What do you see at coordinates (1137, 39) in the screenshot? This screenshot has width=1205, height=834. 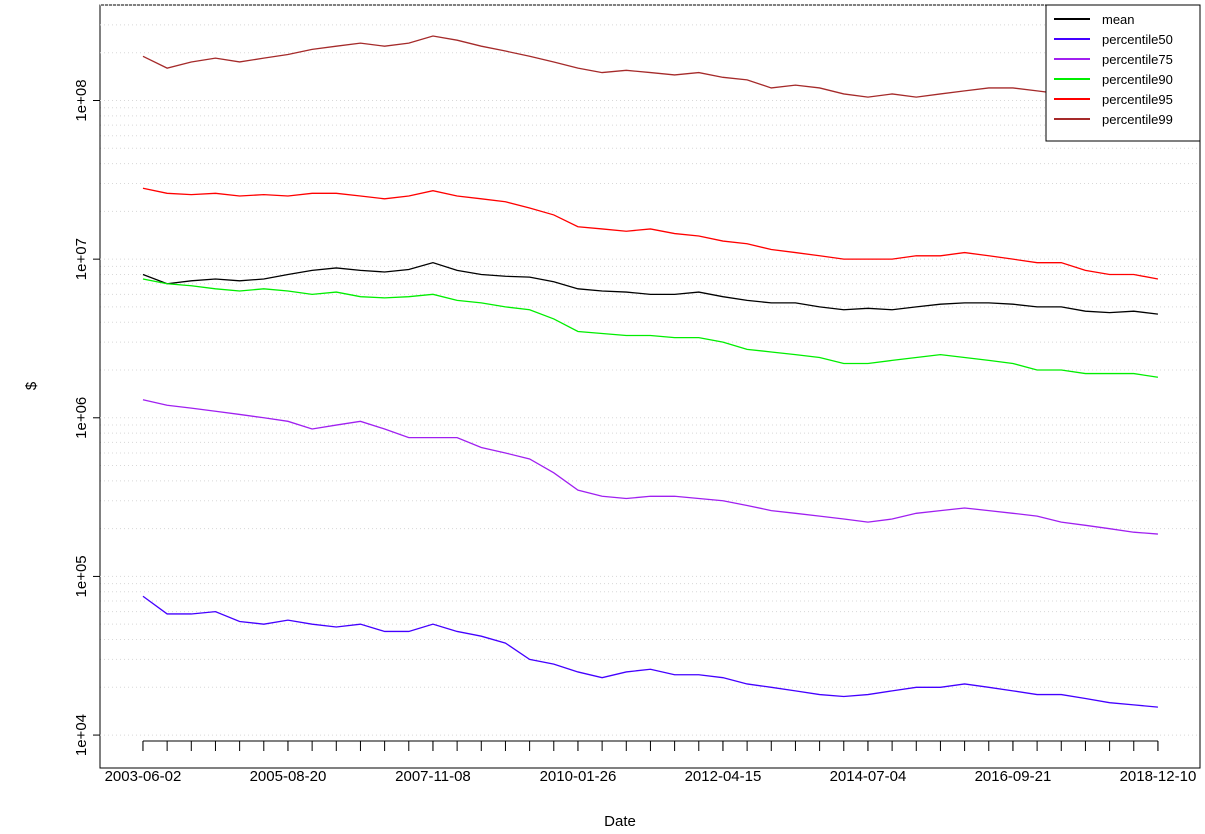 I see `legend-label: percentile50` at bounding box center [1137, 39].